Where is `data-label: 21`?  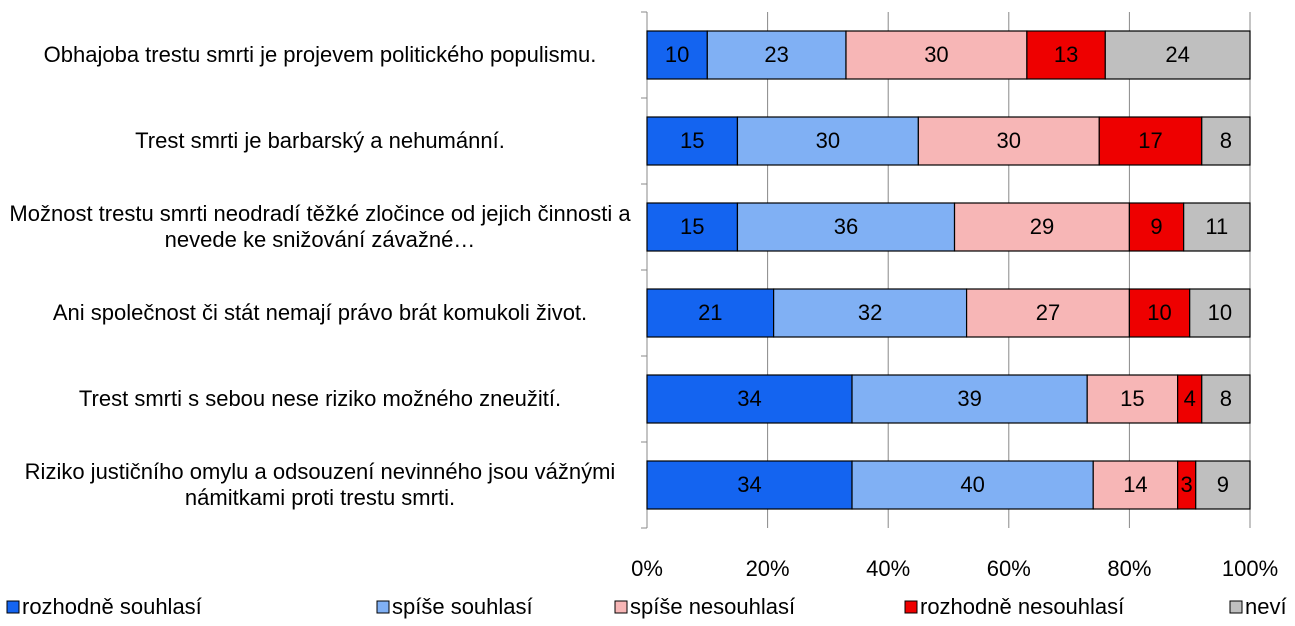
data-label: 21 is located at coordinates (710, 312).